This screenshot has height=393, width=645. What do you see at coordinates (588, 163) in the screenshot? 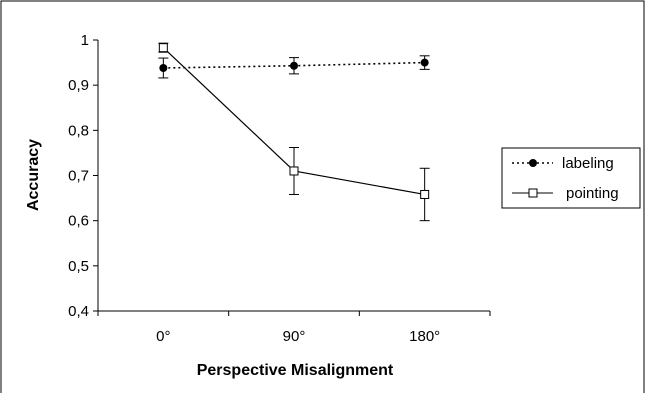
I see `legend-labeling-label: labeling` at bounding box center [588, 163].